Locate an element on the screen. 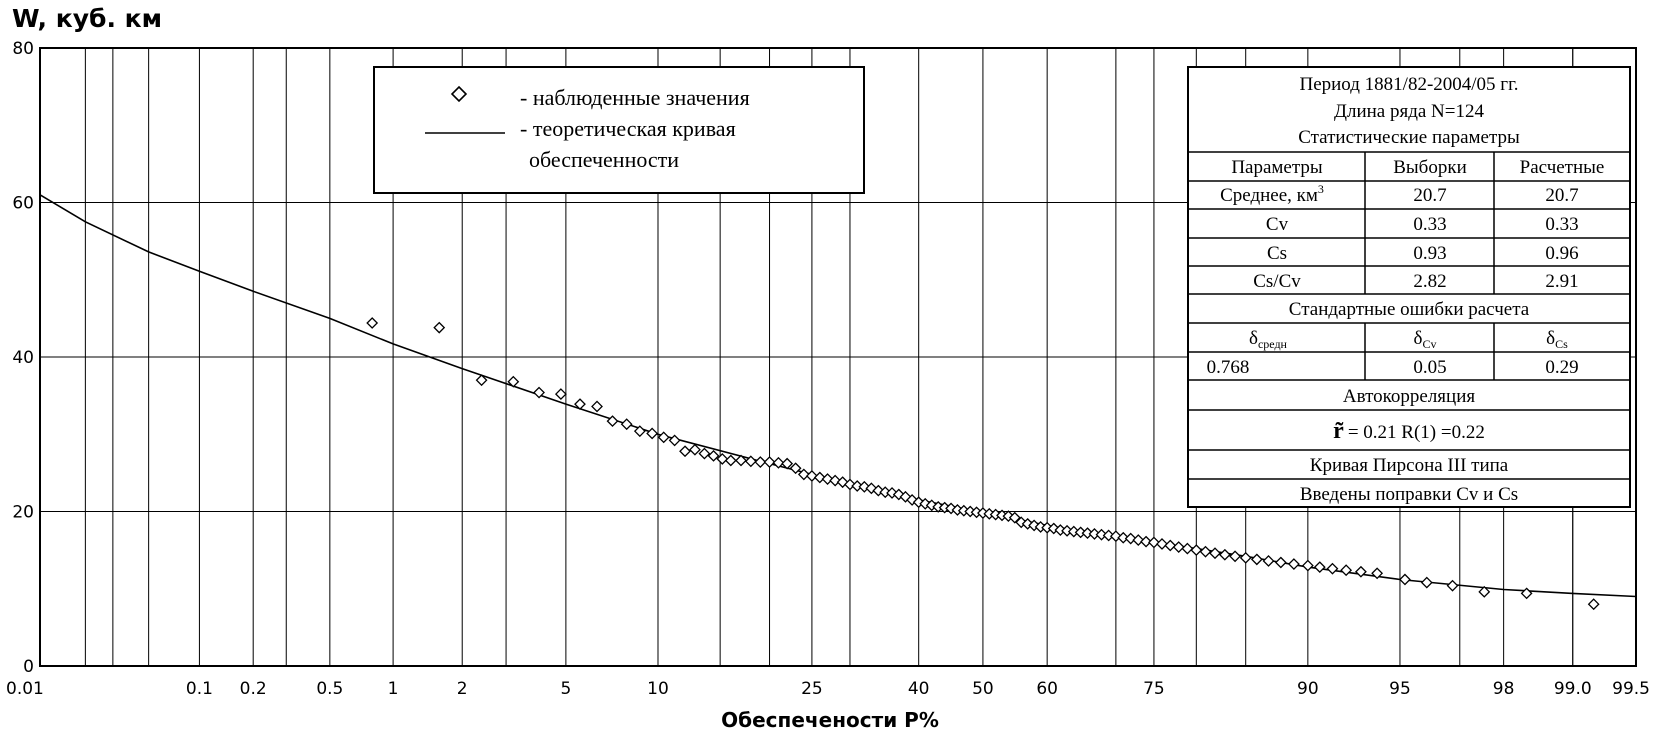 This screenshot has height=735, width=1654. autocorr-title: Автокорреляция is located at coordinates (1409, 396).